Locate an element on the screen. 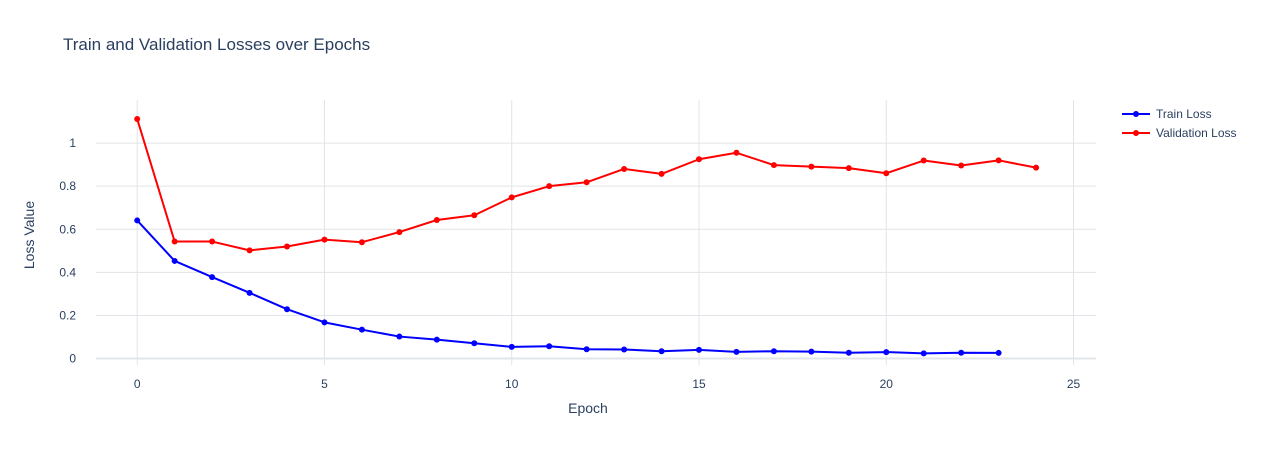 The width and height of the screenshot is (1265, 455). x-tick-labels: 0 5 10 15 20 25 is located at coordinates (607, 384).